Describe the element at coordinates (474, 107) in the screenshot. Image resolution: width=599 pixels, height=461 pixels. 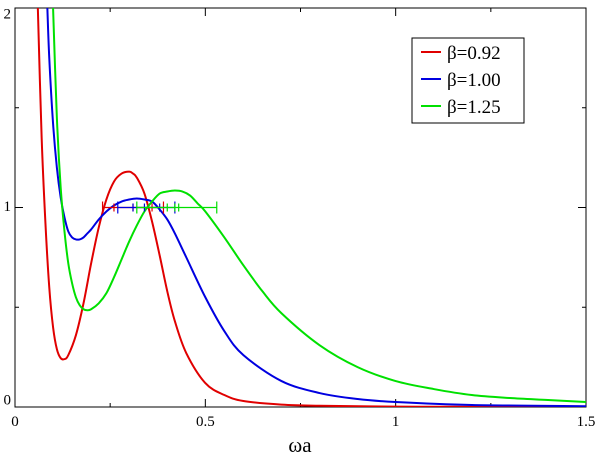
I see `legend-label-1-25: β=1.25` at that location.